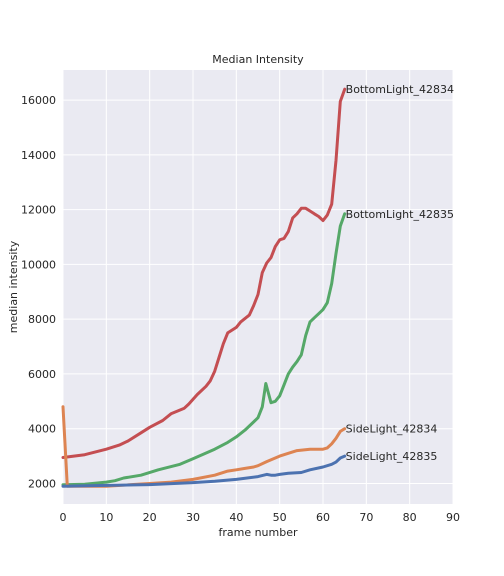 The image size is (504, 576). Describe the element at coordinates (323, 517) in the screenshot. I see `x-tick-label: 60` at that location.